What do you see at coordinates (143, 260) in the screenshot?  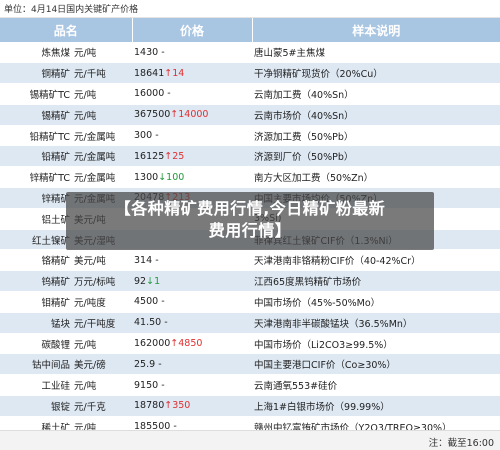 I see `price-value: 314` at bounding box center [143, 260].